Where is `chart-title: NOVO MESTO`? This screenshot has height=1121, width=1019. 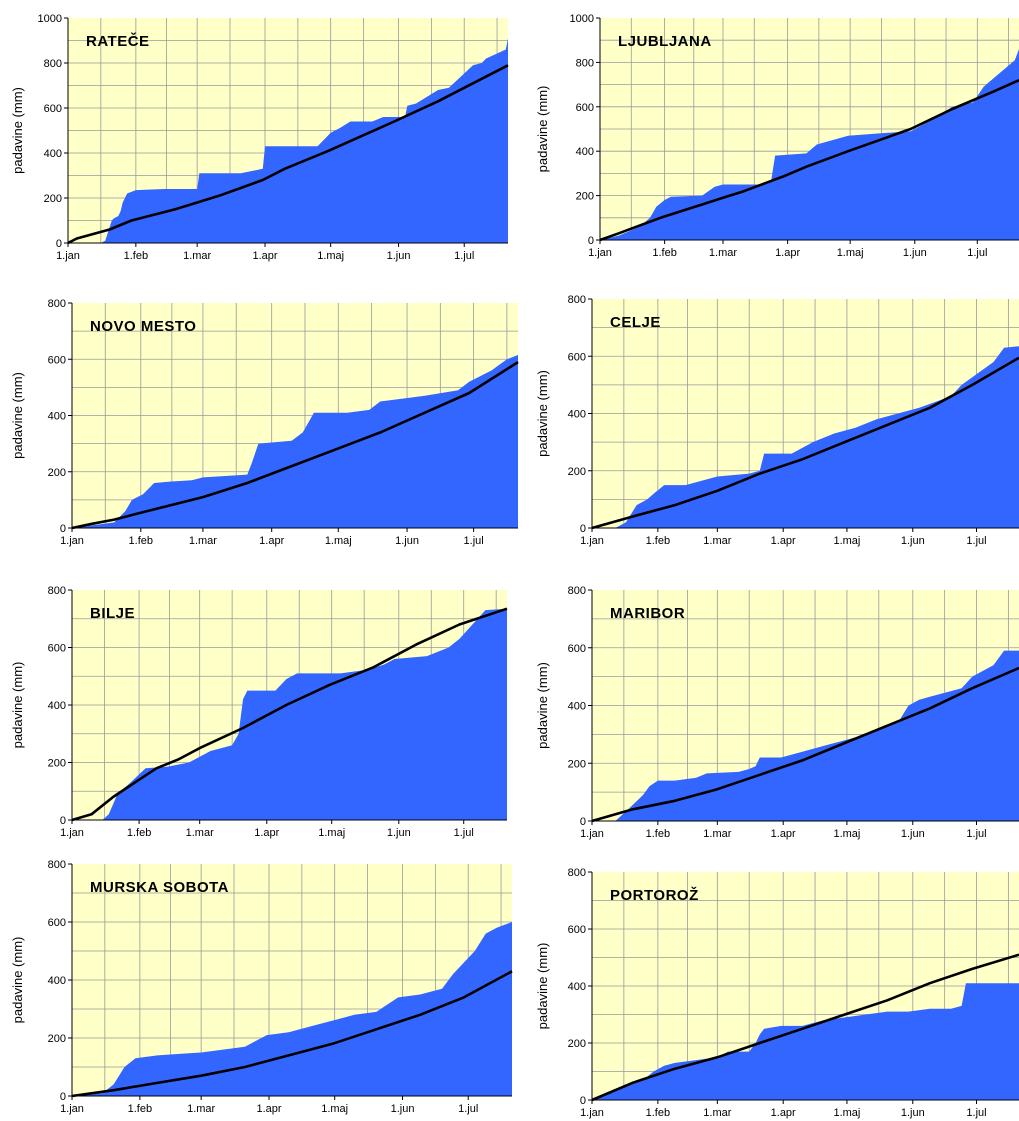 chart-title: NOVO MESTO is located at coordinates (143, 326).